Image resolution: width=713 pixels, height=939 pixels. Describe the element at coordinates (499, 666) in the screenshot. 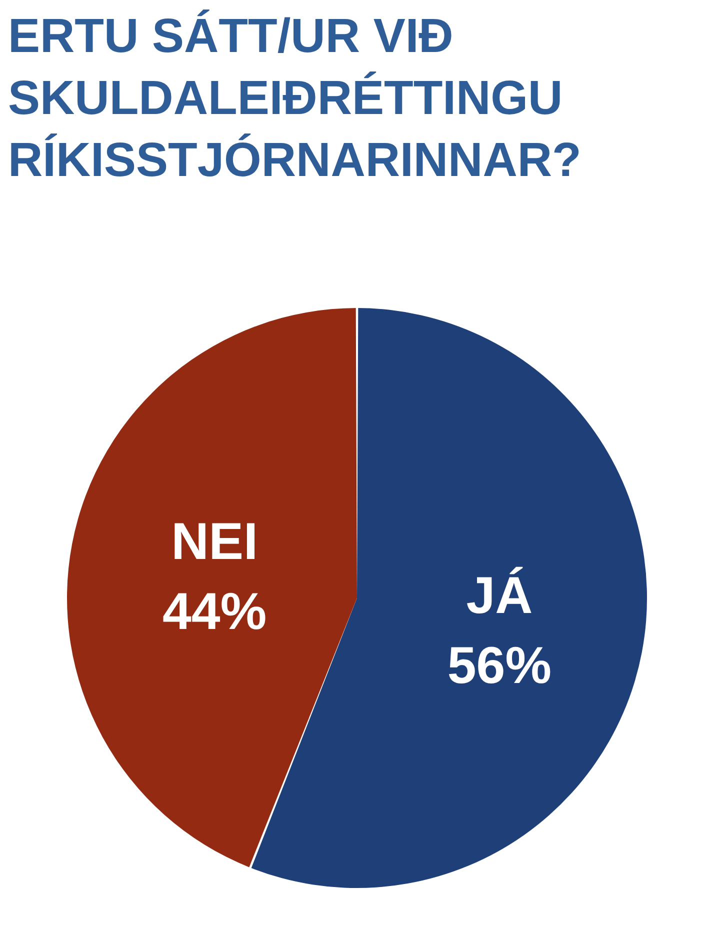

I see `data-label: 56%` at that location.